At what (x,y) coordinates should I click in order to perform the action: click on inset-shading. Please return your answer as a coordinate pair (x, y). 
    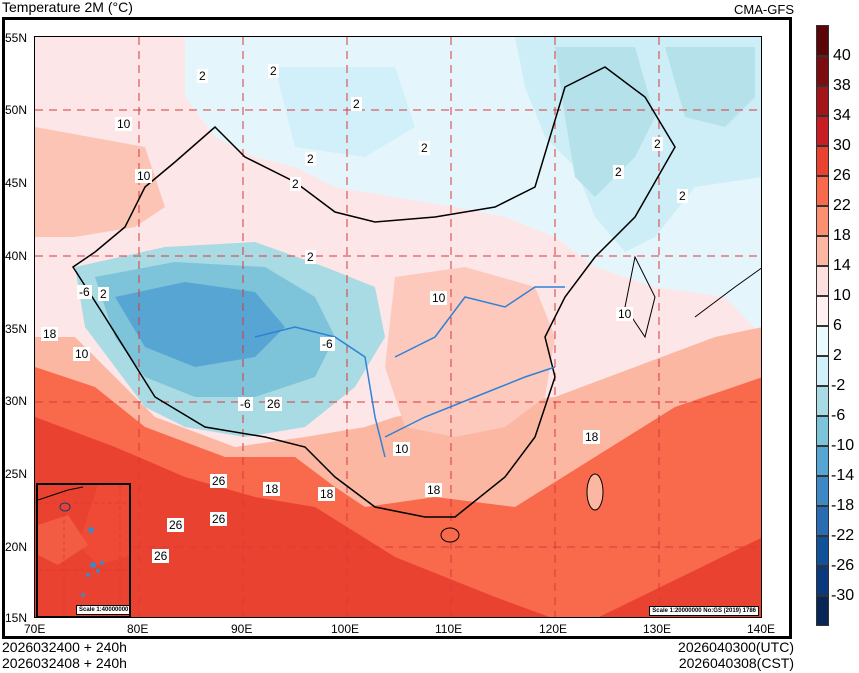
    Looking at the image, I should click on (83, 550).